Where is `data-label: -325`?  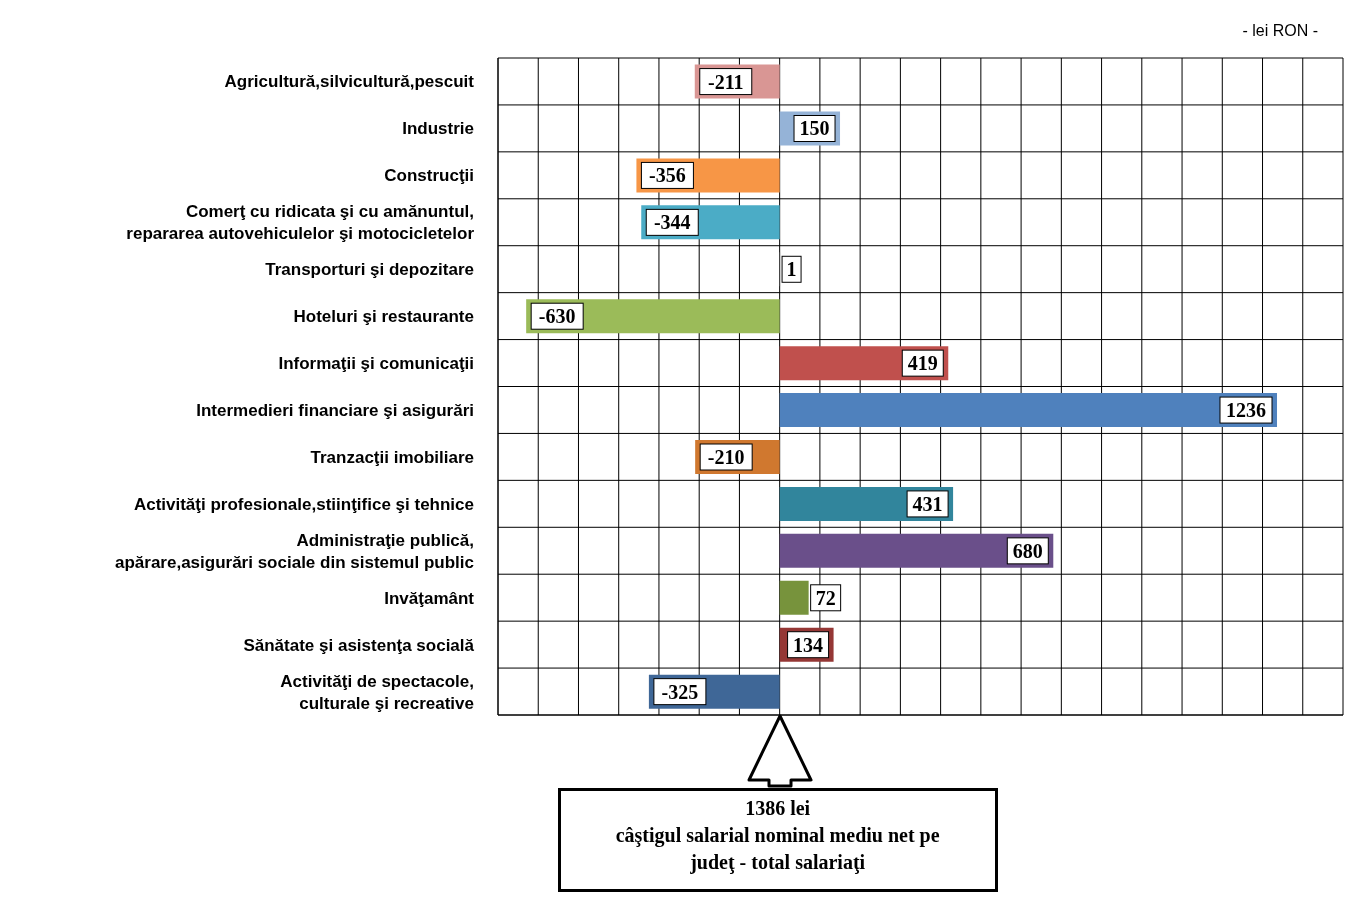
data-label: -325 is located at coordinates (680, 691).